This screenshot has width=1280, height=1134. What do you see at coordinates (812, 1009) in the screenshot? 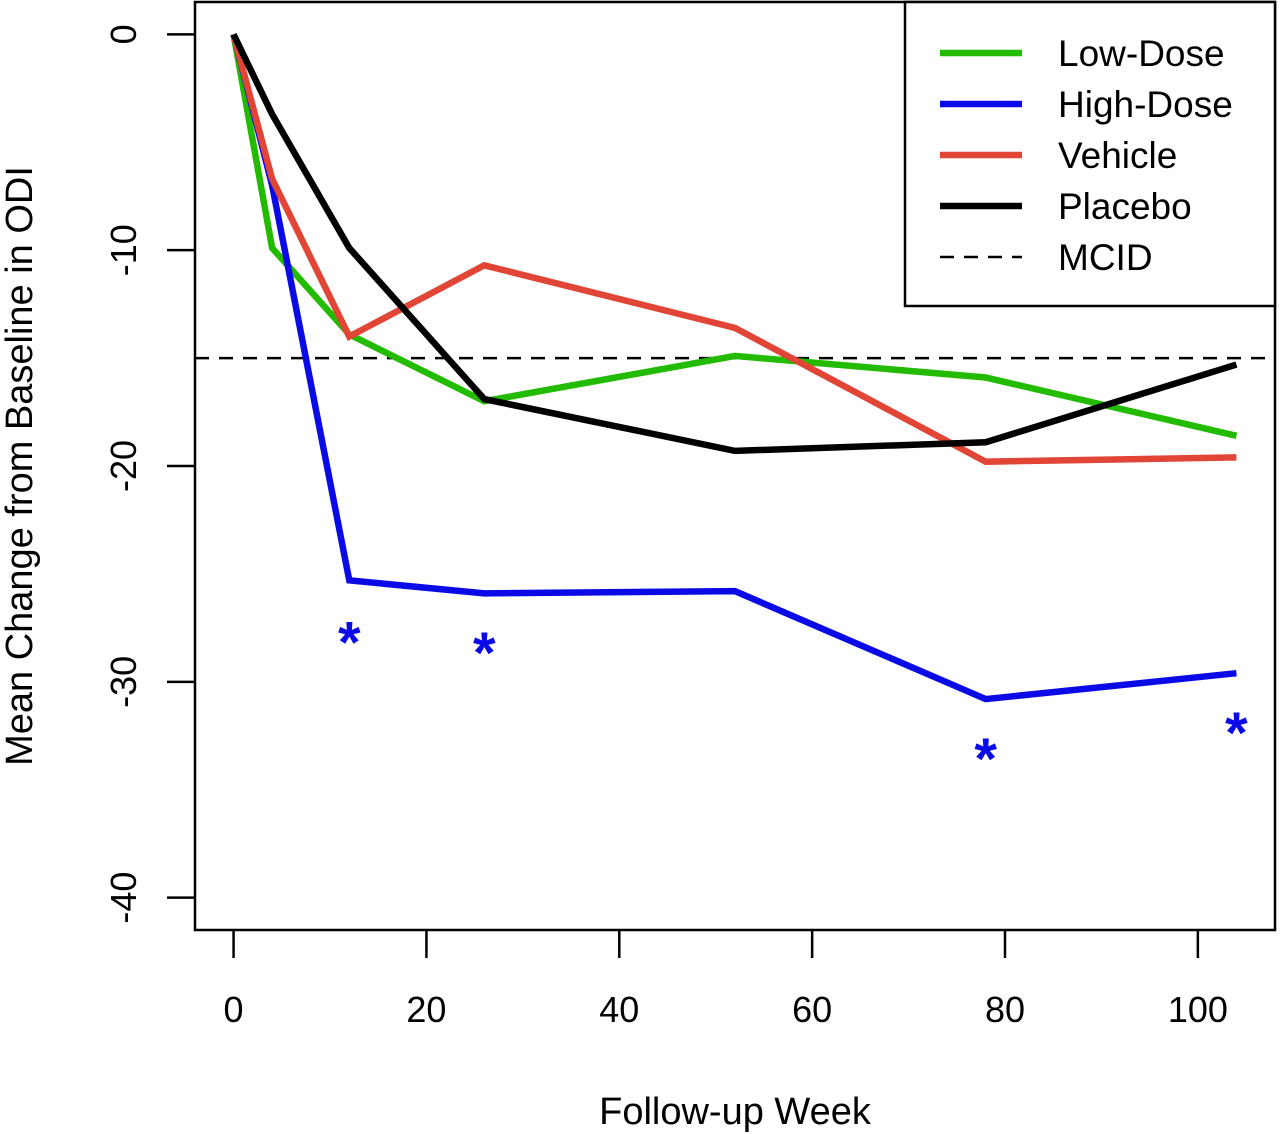
I see `x-tick-label: 60` at bounding box center [812, 1009].